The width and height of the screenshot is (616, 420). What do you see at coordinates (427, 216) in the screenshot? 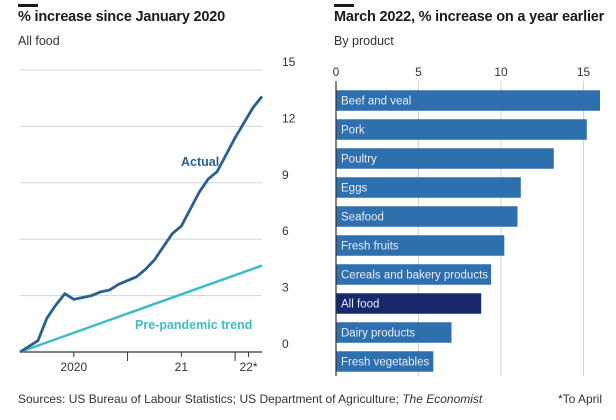
I see `bar-seafood` at bounding box center [427, 216].